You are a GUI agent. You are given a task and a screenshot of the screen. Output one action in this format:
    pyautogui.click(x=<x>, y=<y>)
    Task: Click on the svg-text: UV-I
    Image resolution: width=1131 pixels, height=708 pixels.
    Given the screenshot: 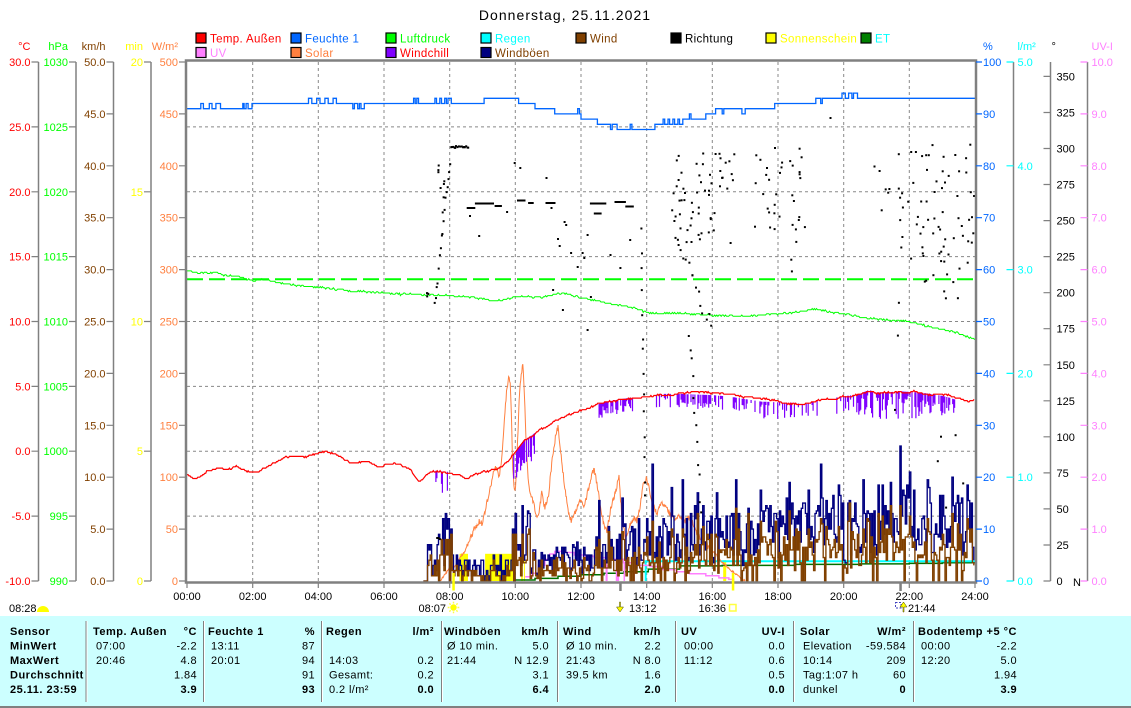 What is the action you would take?
    pyautogui.click(x=773, y=632)
    